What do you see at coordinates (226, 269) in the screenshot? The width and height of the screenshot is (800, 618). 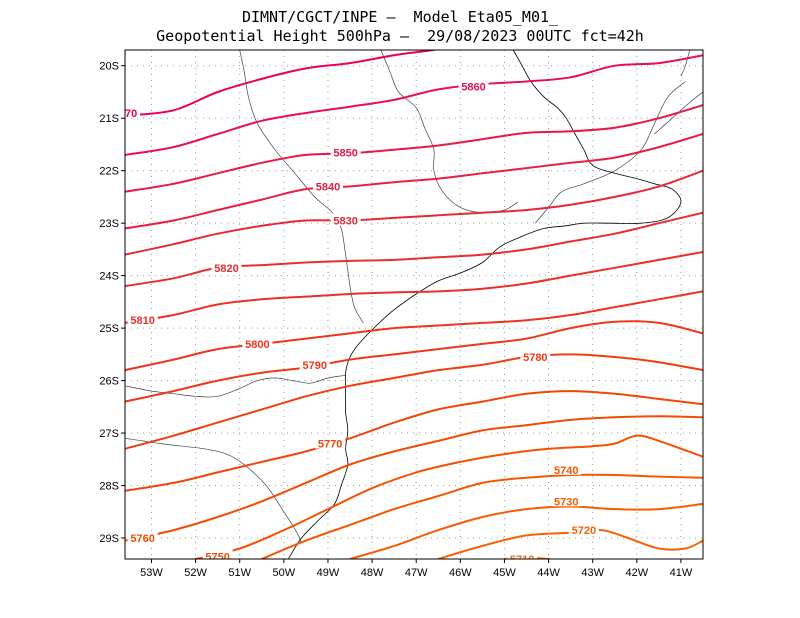 I see `contour-label-5820: 5820` at bounding box center [226, 269].